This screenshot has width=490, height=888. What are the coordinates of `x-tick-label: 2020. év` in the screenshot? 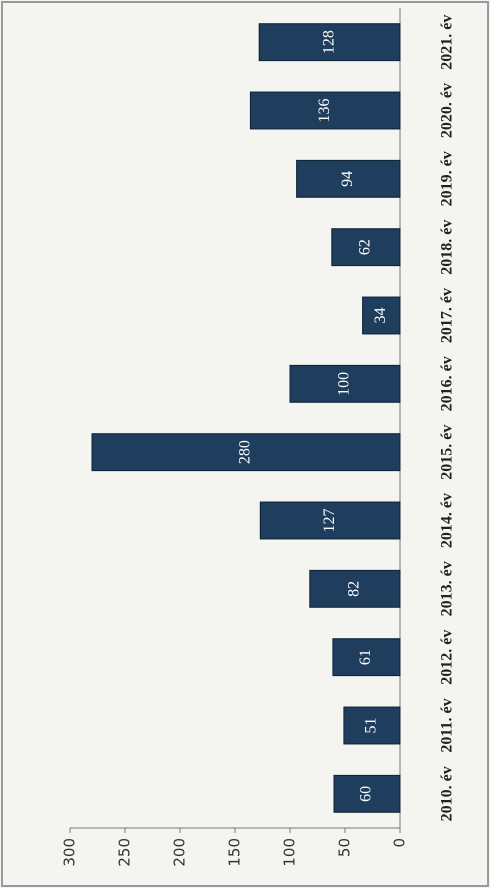 It's located at (447, 110).